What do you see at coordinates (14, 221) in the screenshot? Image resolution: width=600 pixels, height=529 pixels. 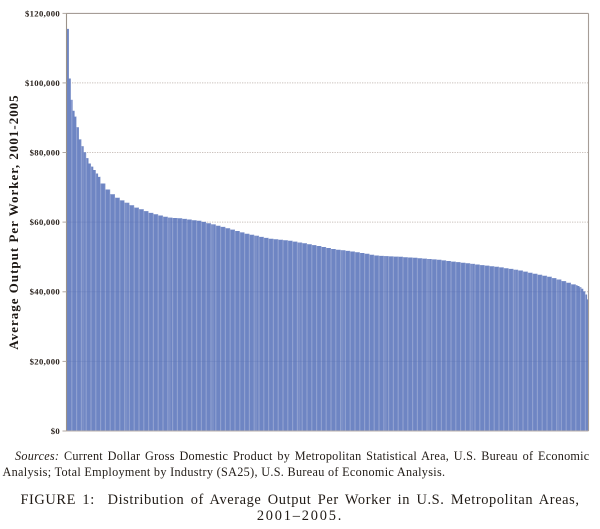 I see `svg-text:Average Output Per Worker, 200: Average Output Per Worker, 2001-2005` at bounding box center [14, 221].